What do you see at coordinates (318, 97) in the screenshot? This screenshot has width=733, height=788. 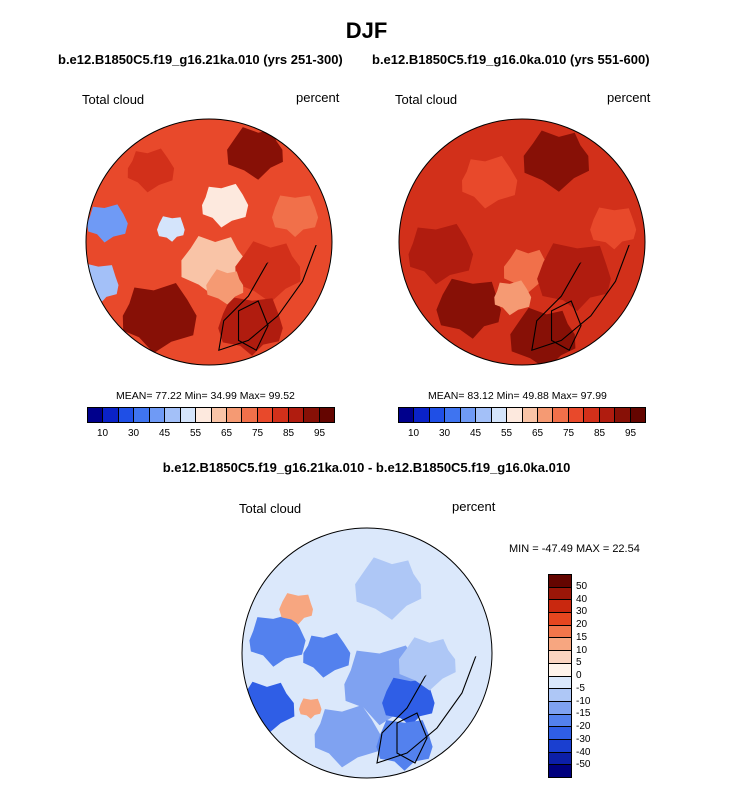 I see `left-panel-units: percent` at bounding box center [318, 97].